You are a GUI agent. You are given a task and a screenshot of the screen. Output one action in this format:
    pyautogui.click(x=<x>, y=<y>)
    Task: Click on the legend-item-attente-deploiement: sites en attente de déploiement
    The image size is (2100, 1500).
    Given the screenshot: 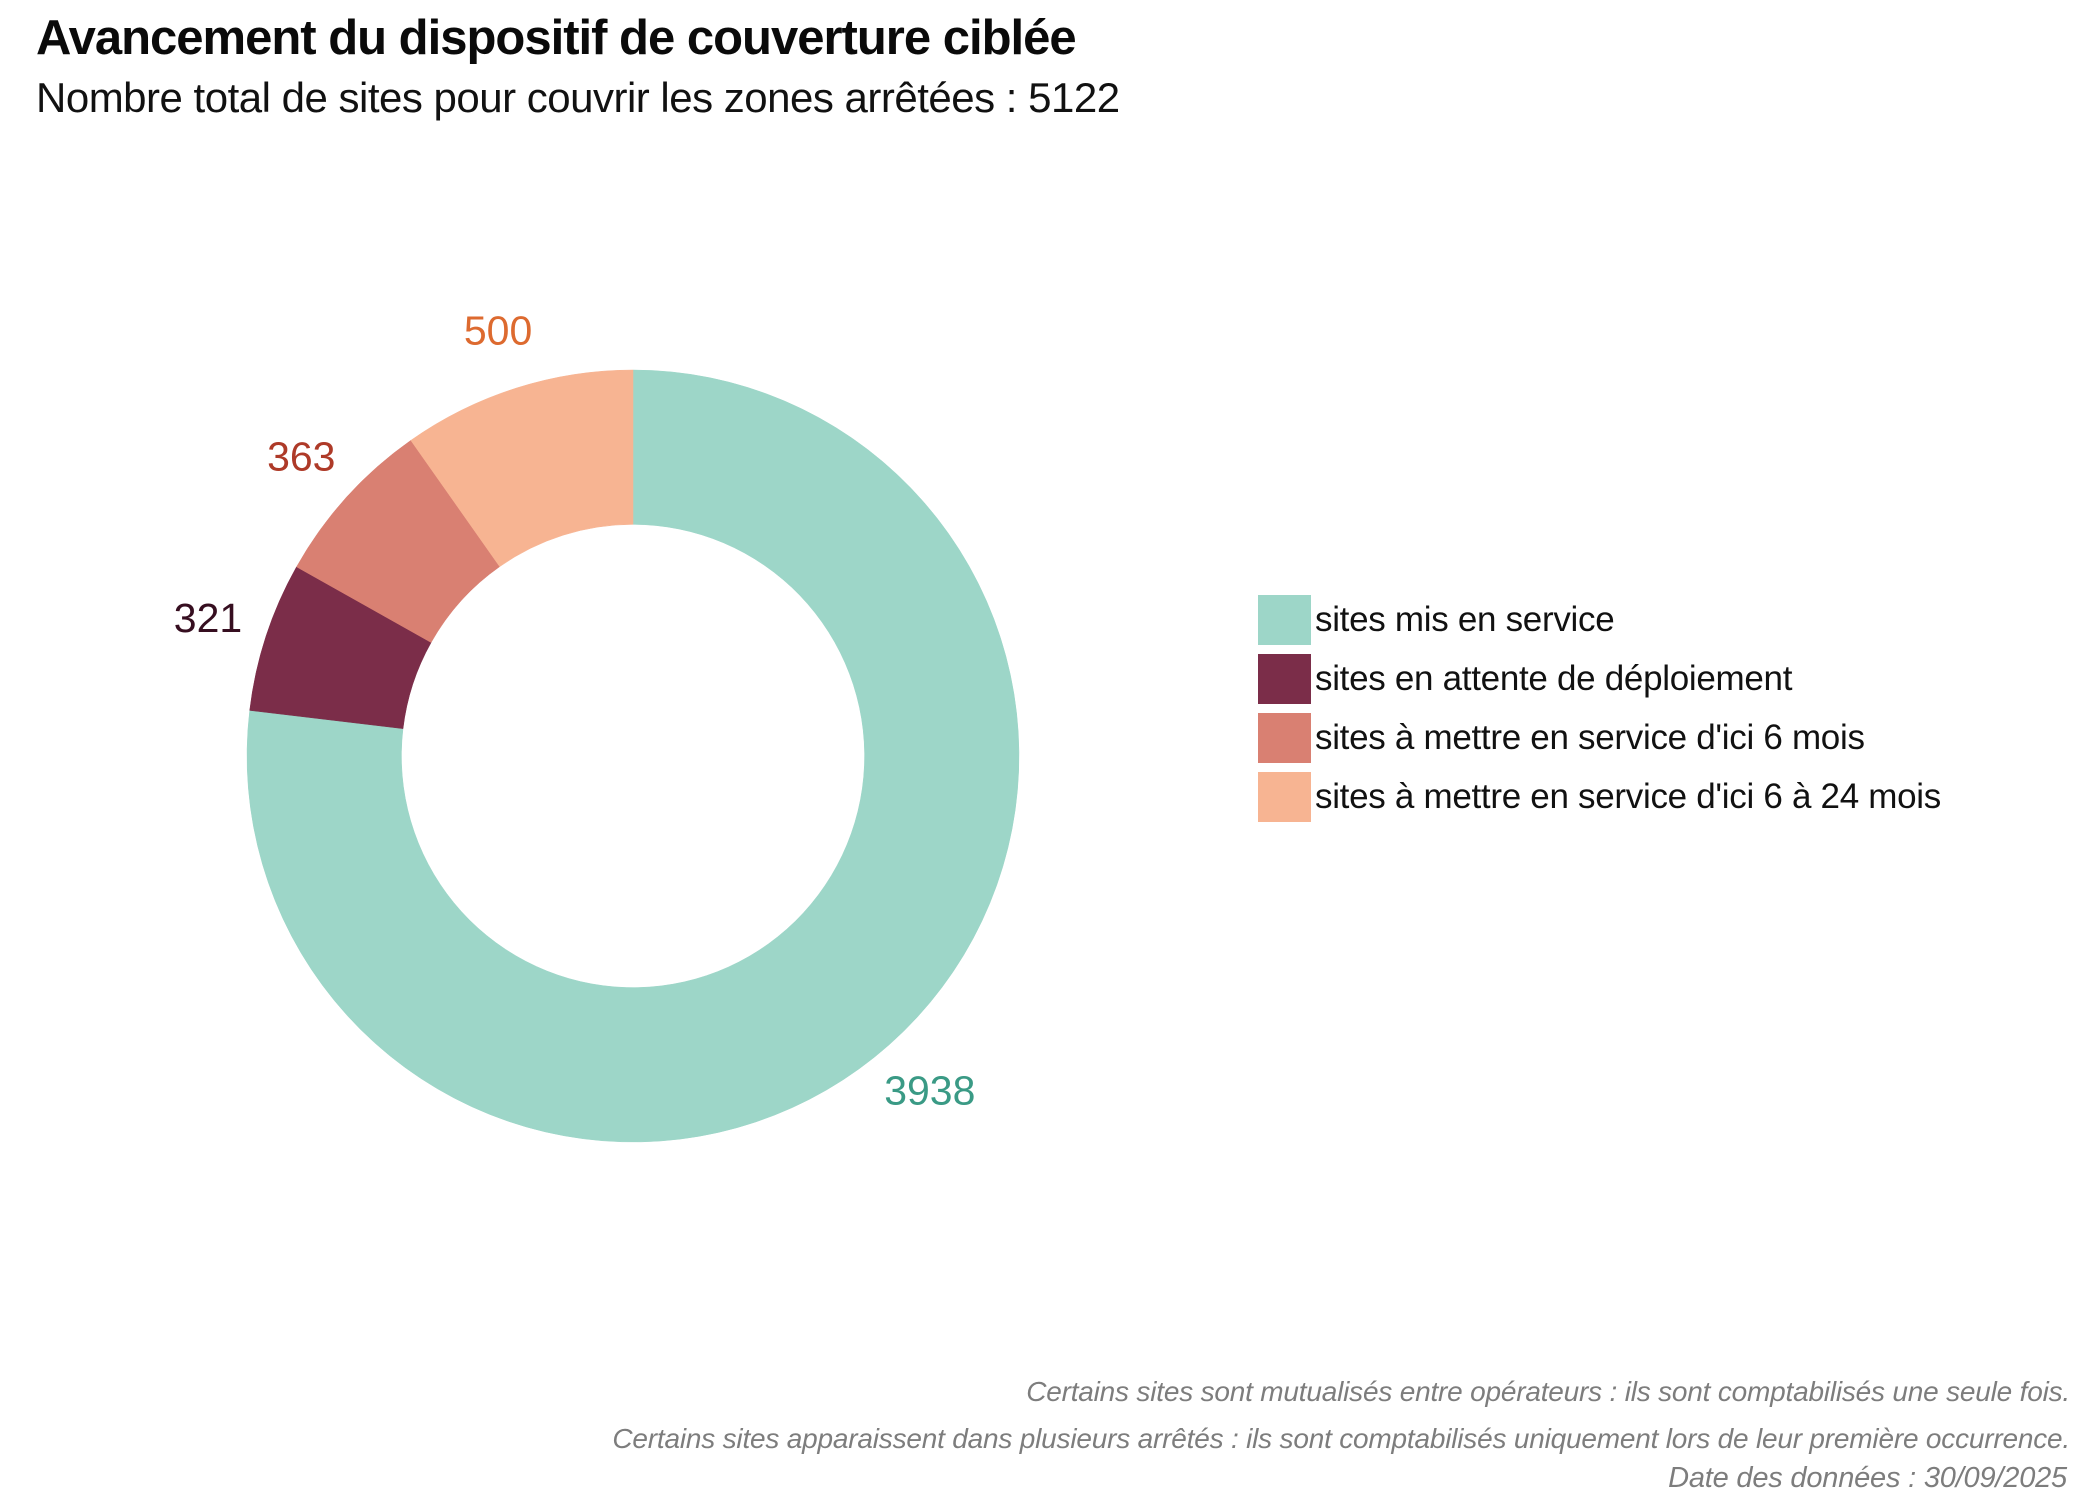 What is the action you would take?
    pyautogui.click(x=1599, y=679)
    